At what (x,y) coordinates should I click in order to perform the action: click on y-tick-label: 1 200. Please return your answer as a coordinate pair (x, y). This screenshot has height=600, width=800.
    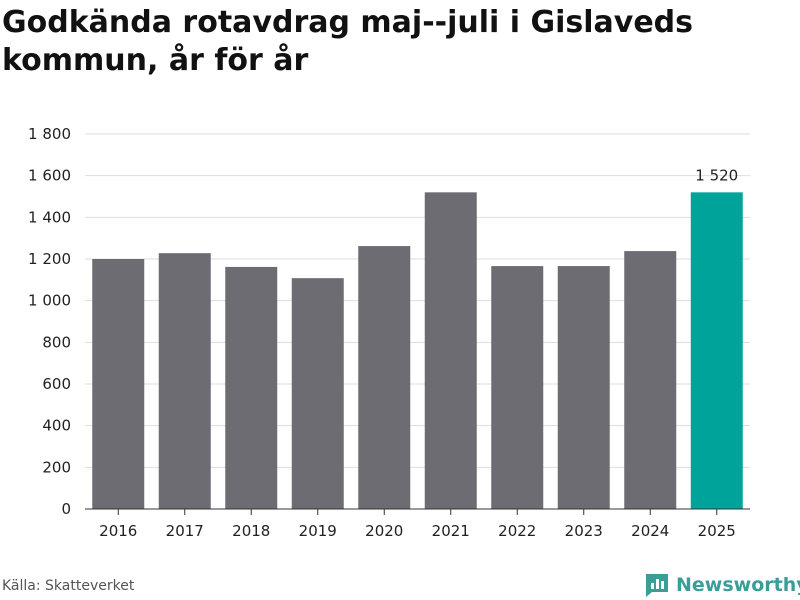
    Looking at the image, I should click on (49, 259).